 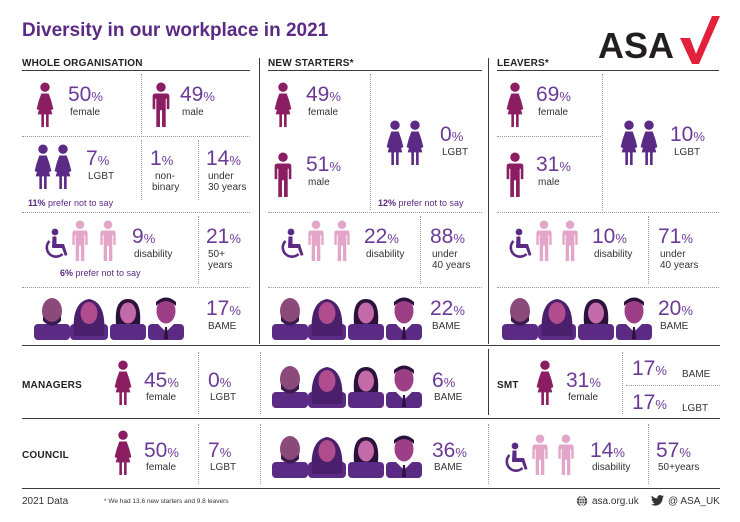 What do you see at coordinates (508, 385) in the screenshot?
I see `section-smt: SMT` at bounding box center [508, 385].